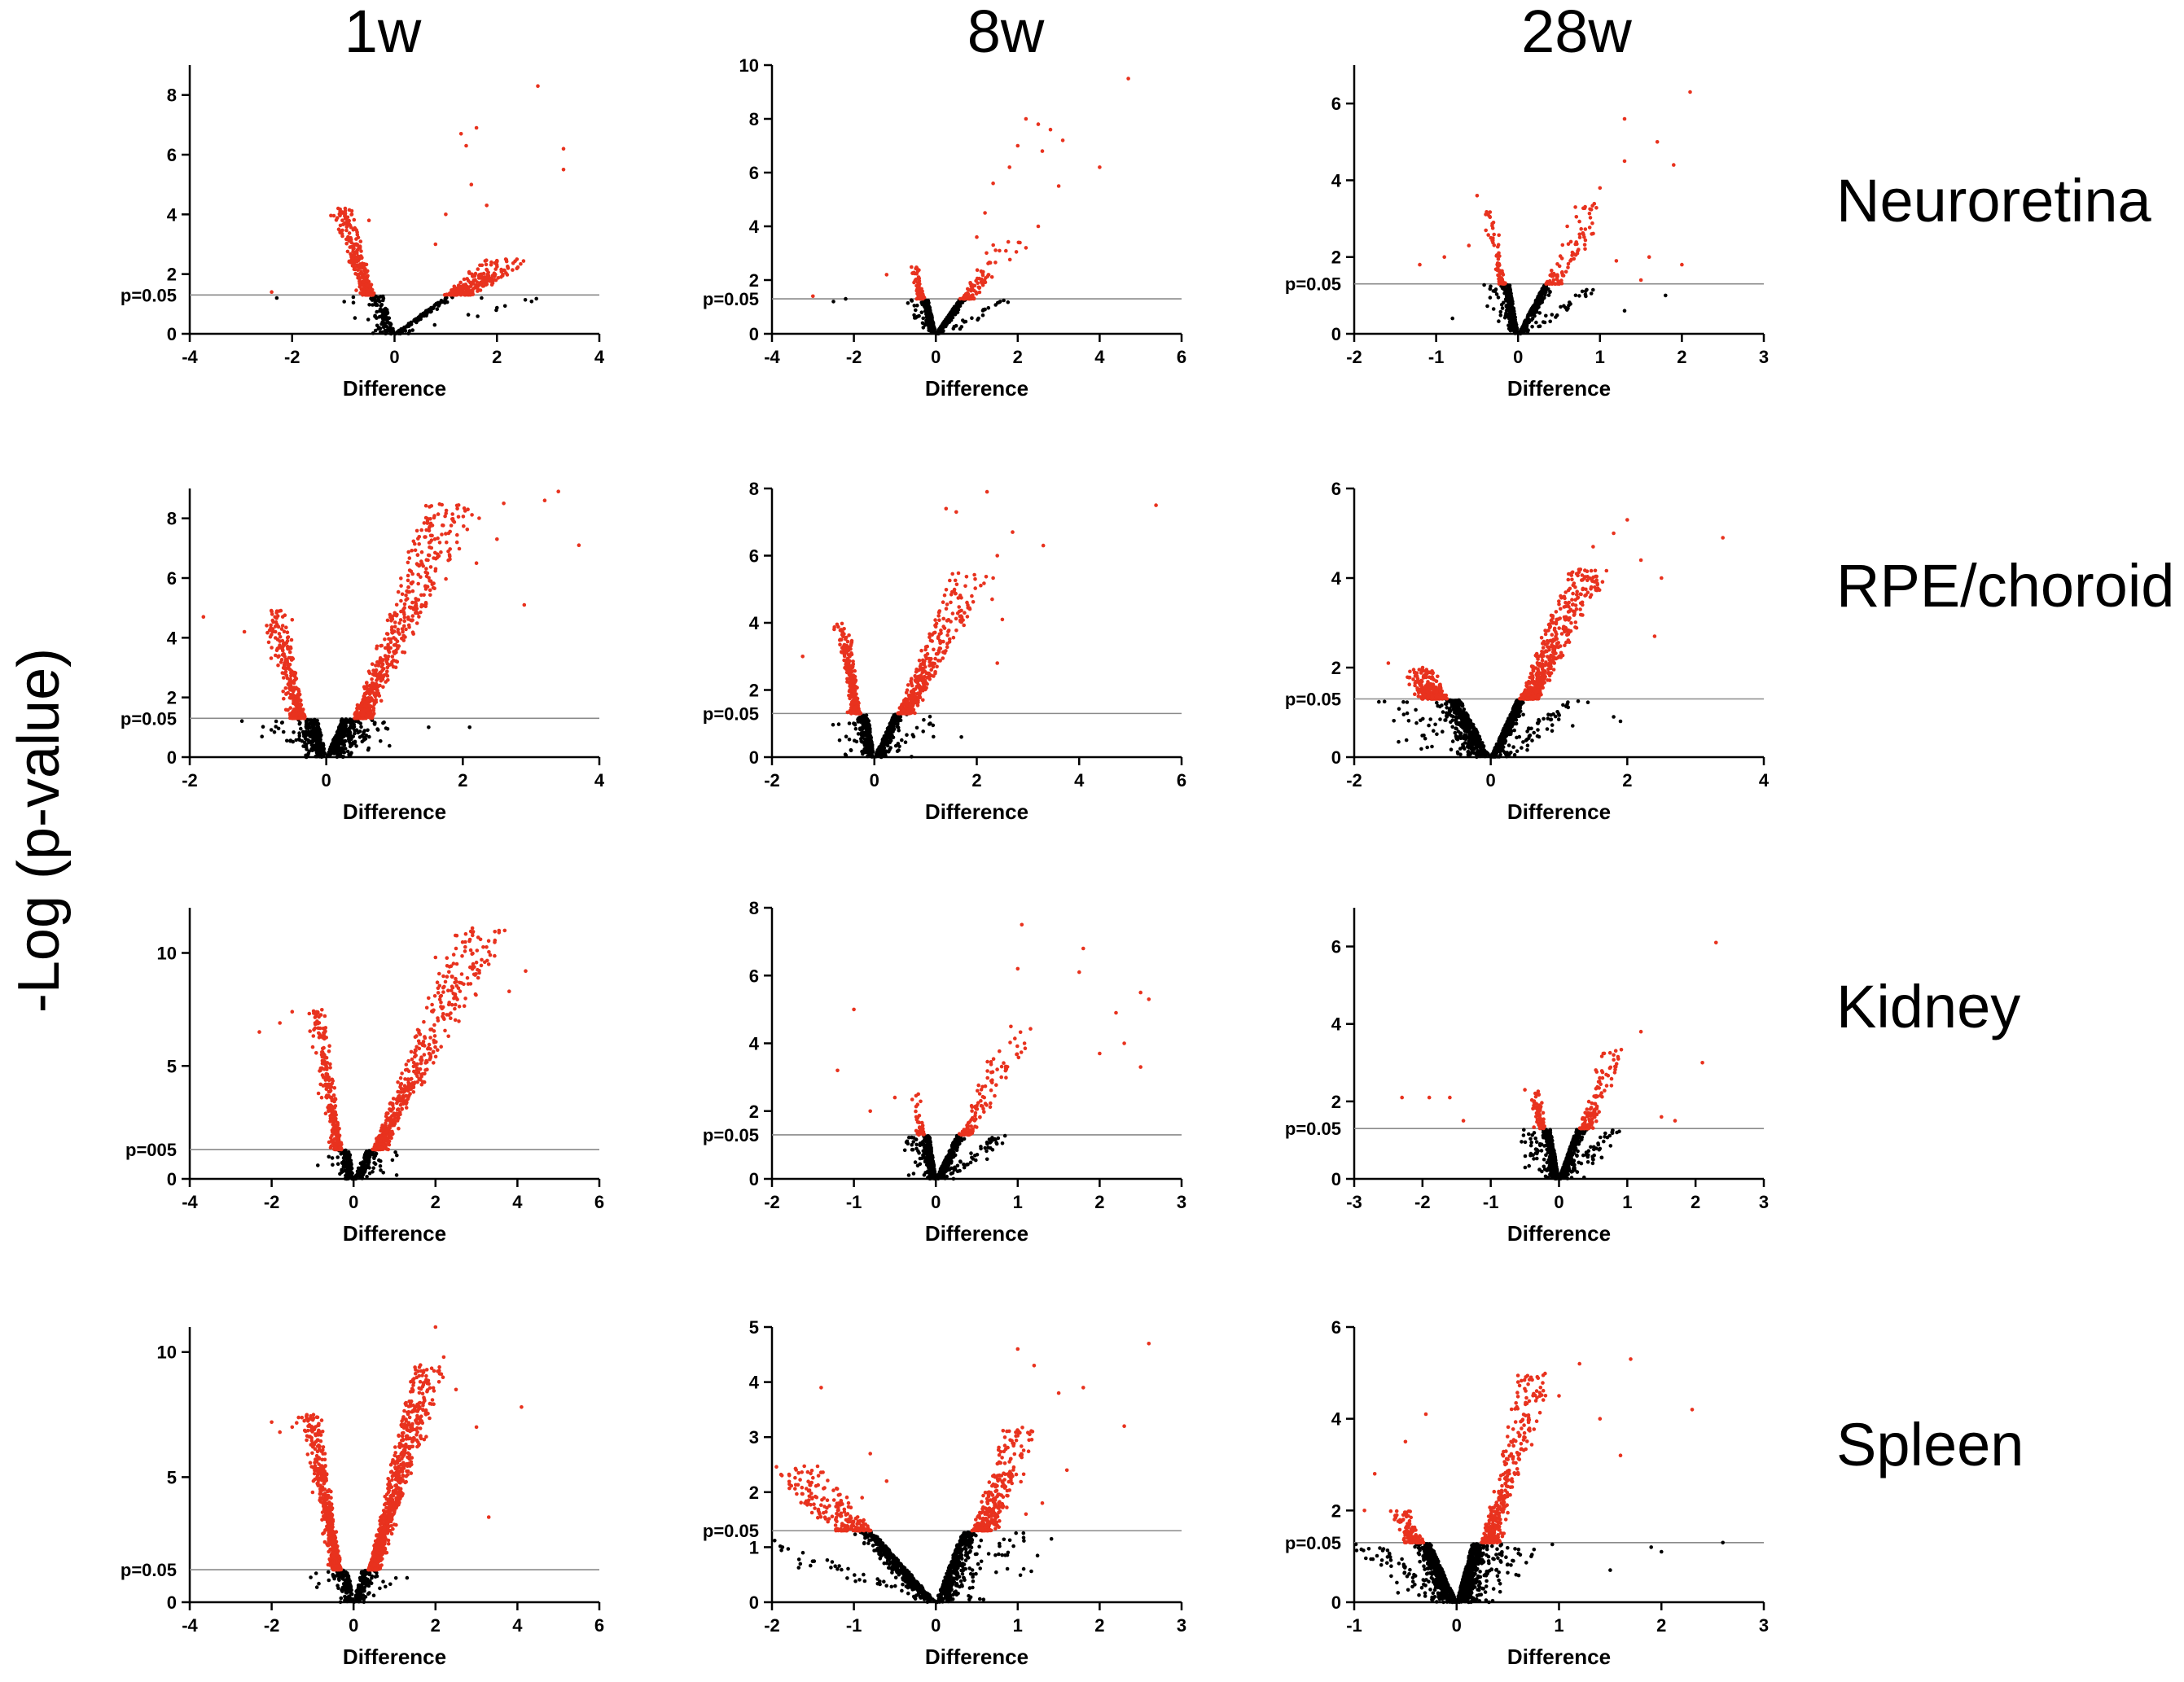 Image resolution: width=2184 pixels, height=1682 pixels. I want to click on x-tick-label: 2, so click(976, 781).